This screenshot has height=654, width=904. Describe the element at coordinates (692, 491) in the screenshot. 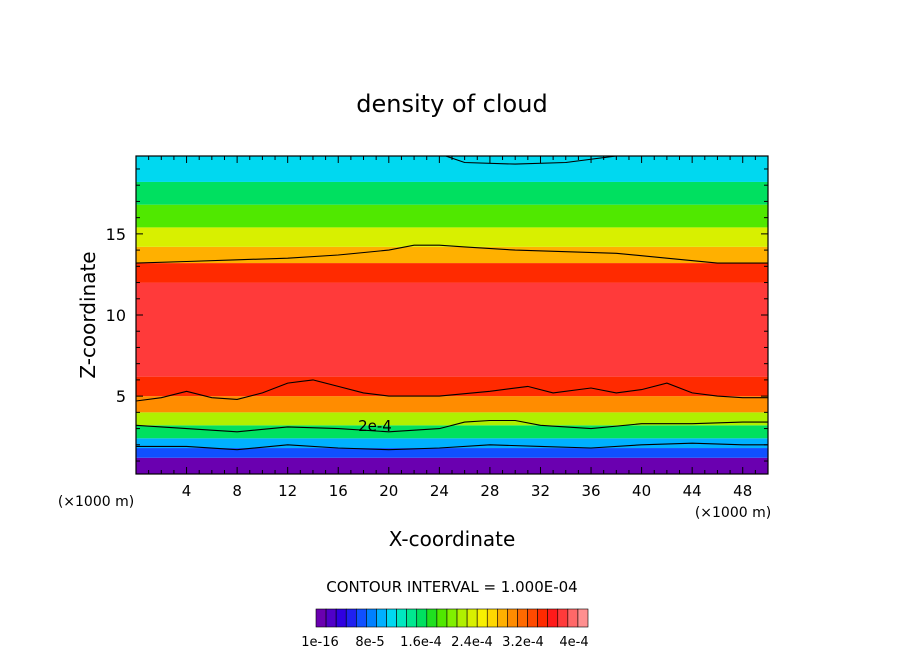

I see `x-tick-label: 44` at that location.